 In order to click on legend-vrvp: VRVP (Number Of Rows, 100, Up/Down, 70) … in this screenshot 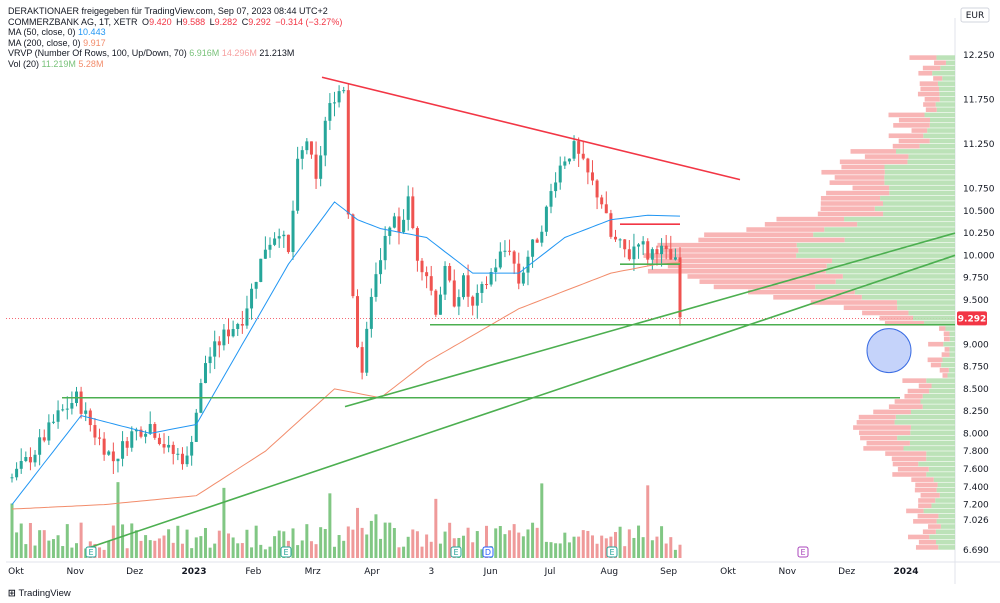, I will do `click(151, 53)`.